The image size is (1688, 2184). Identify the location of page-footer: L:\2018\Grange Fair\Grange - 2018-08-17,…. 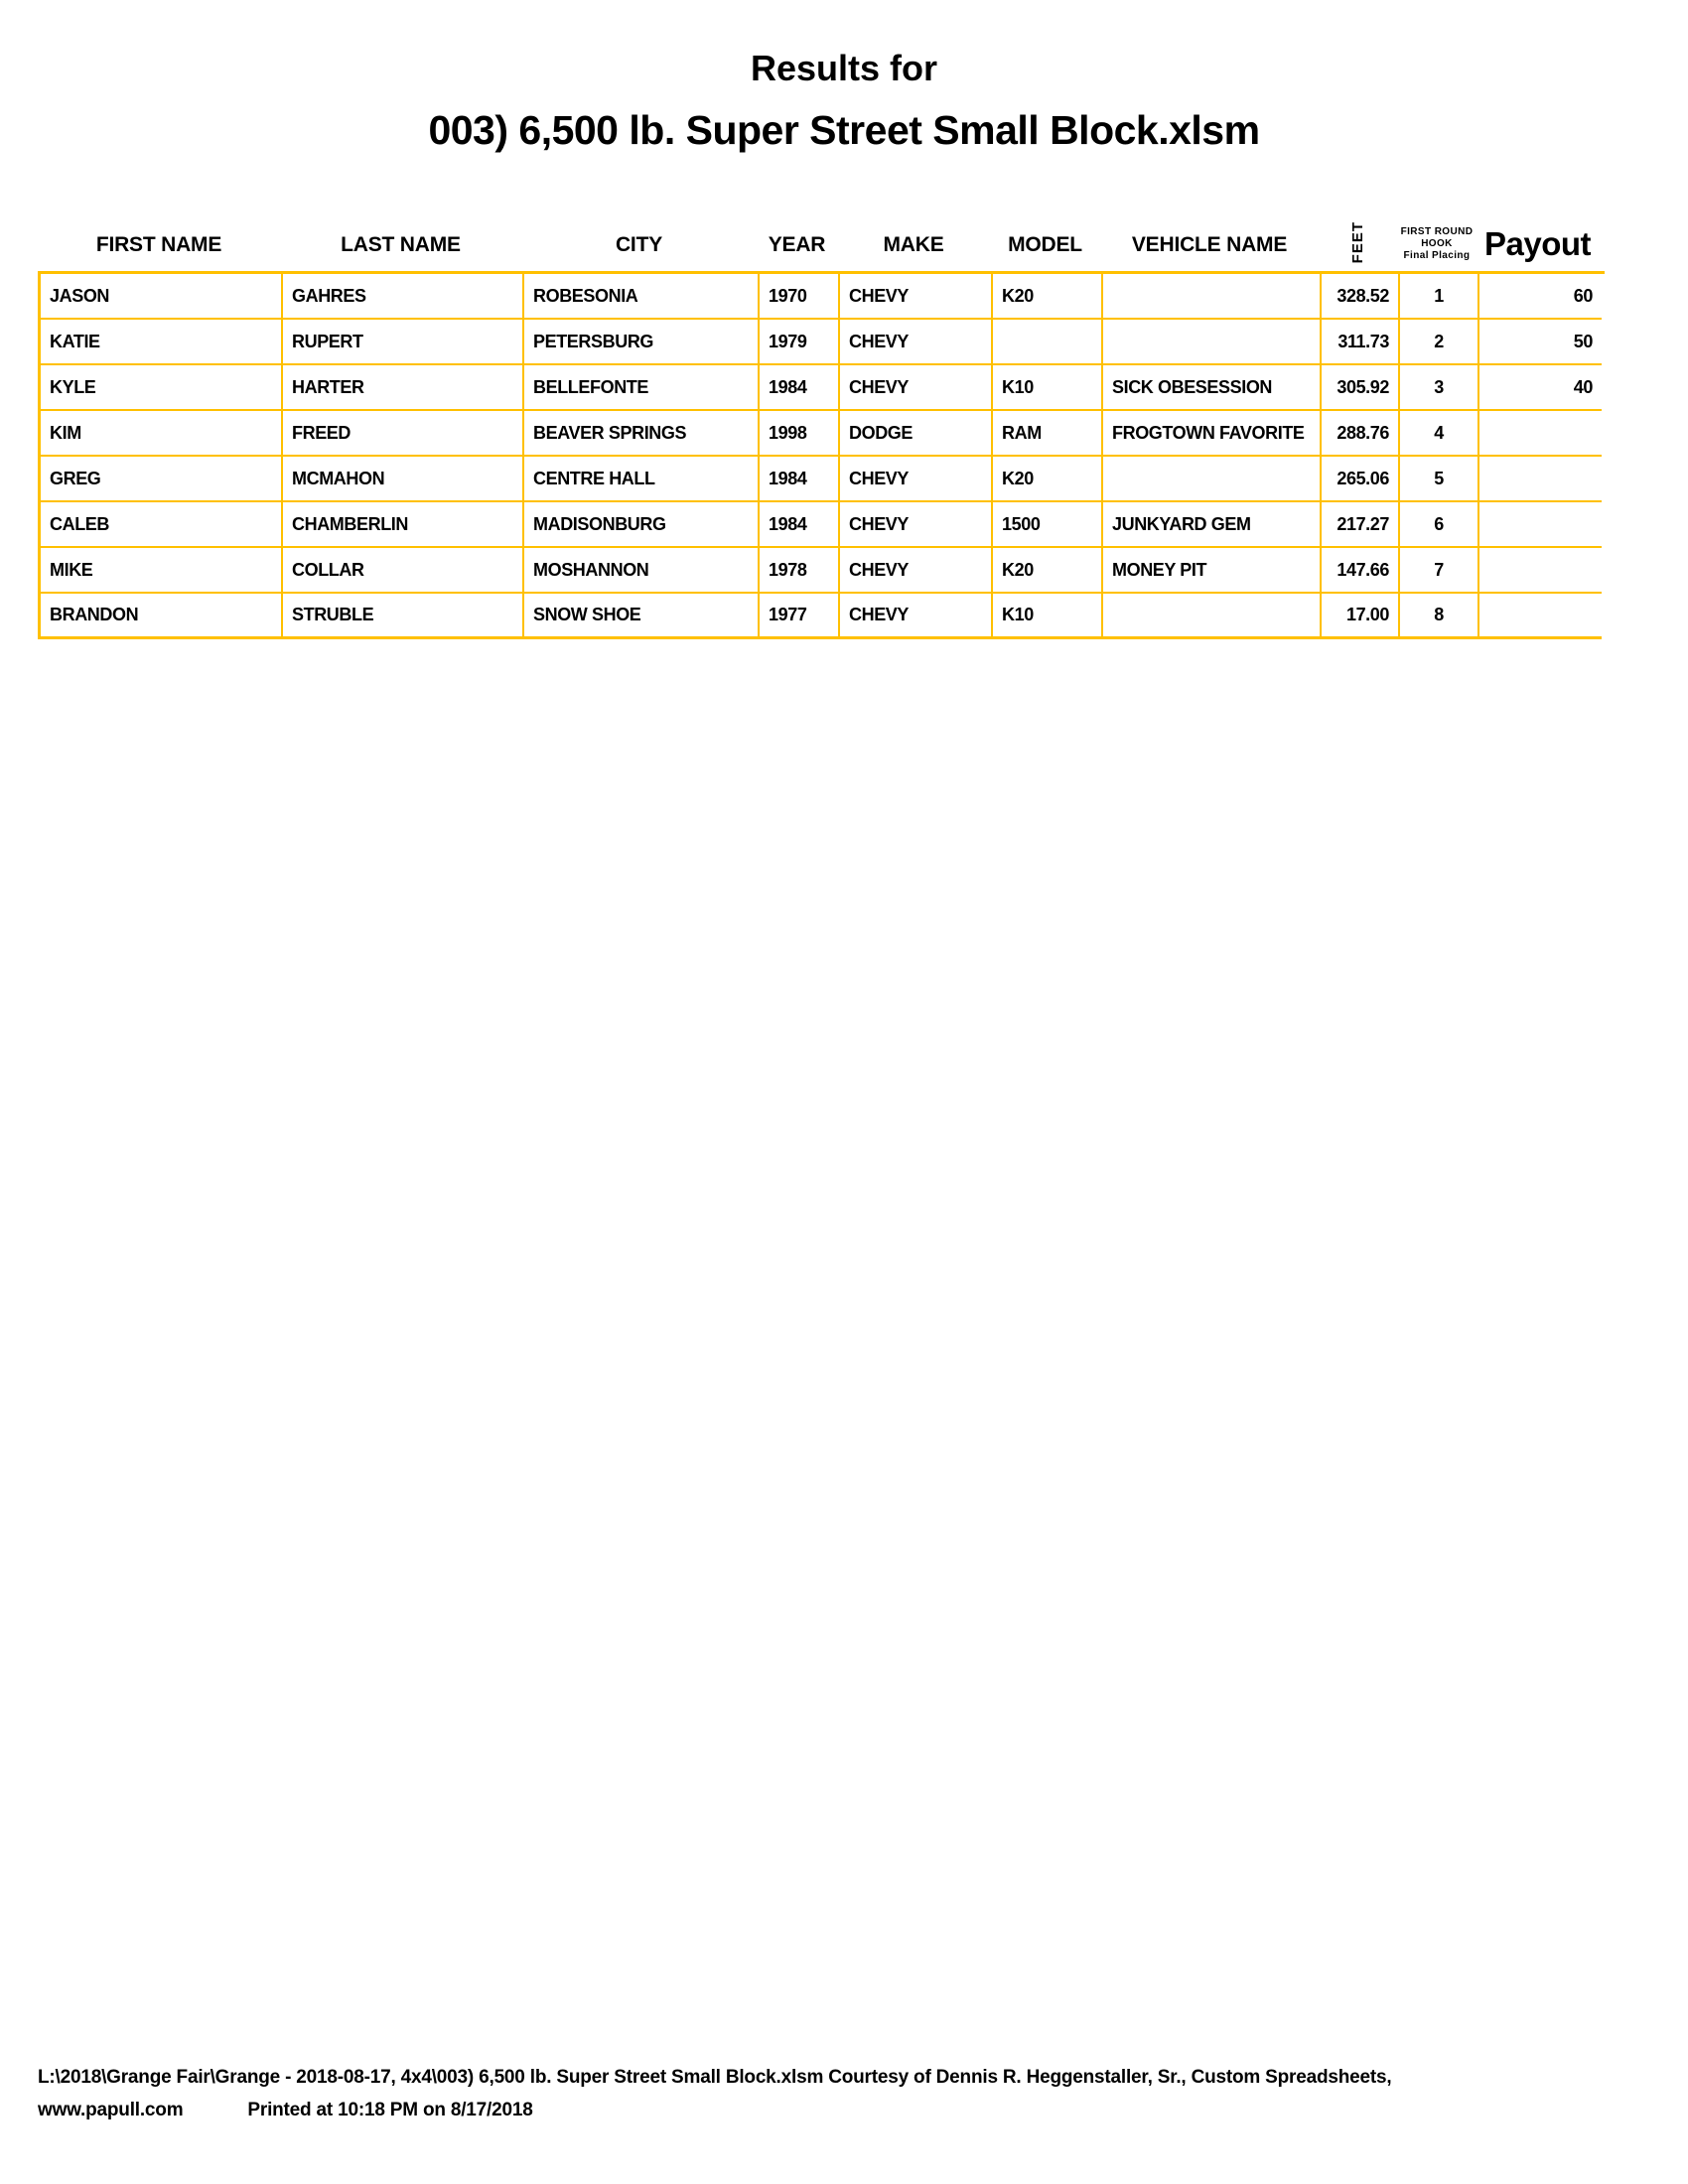
(847, 2093).